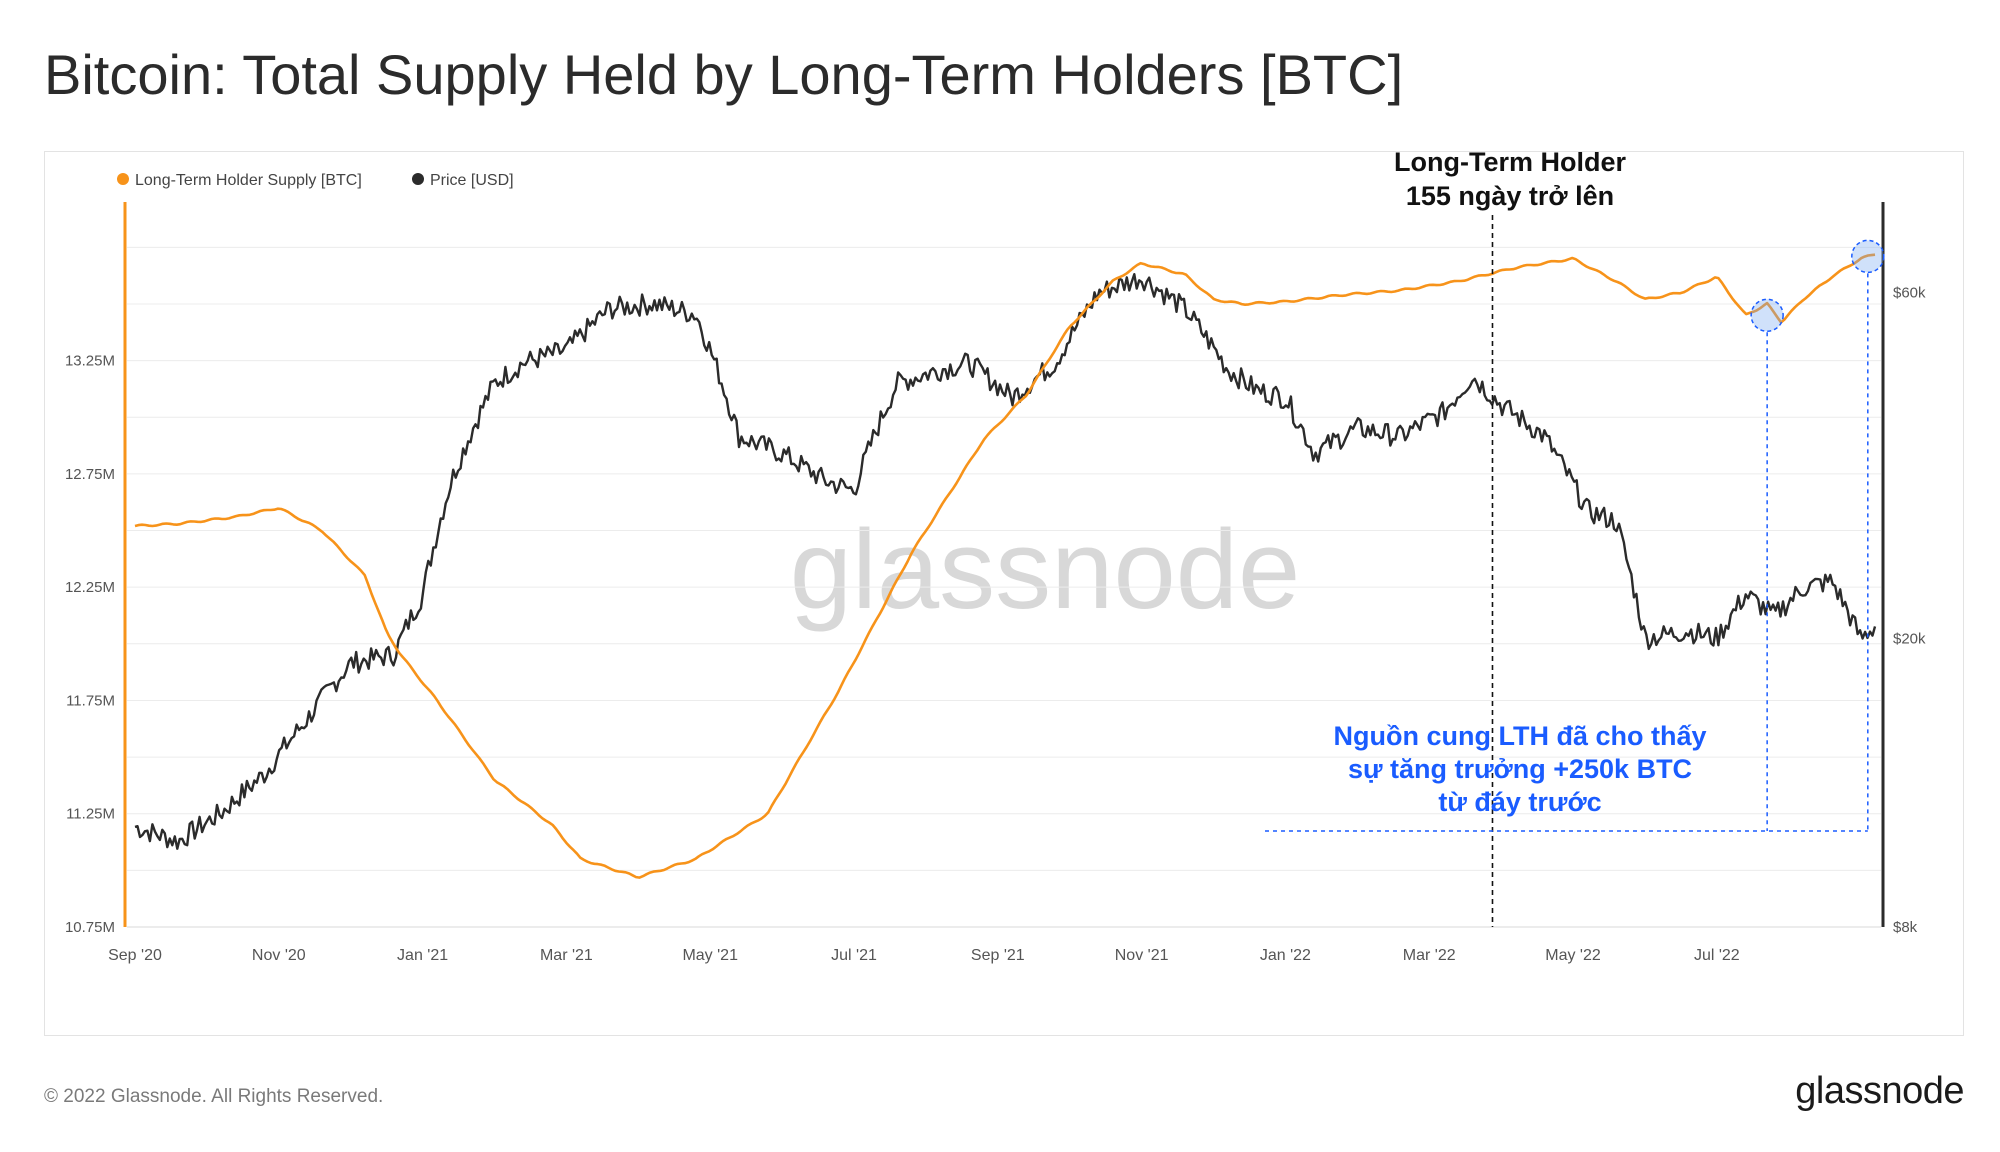  Describe the element at coordinates (1905, 927) in the screenshot. I see `right-tick-label: $8k` at that location.